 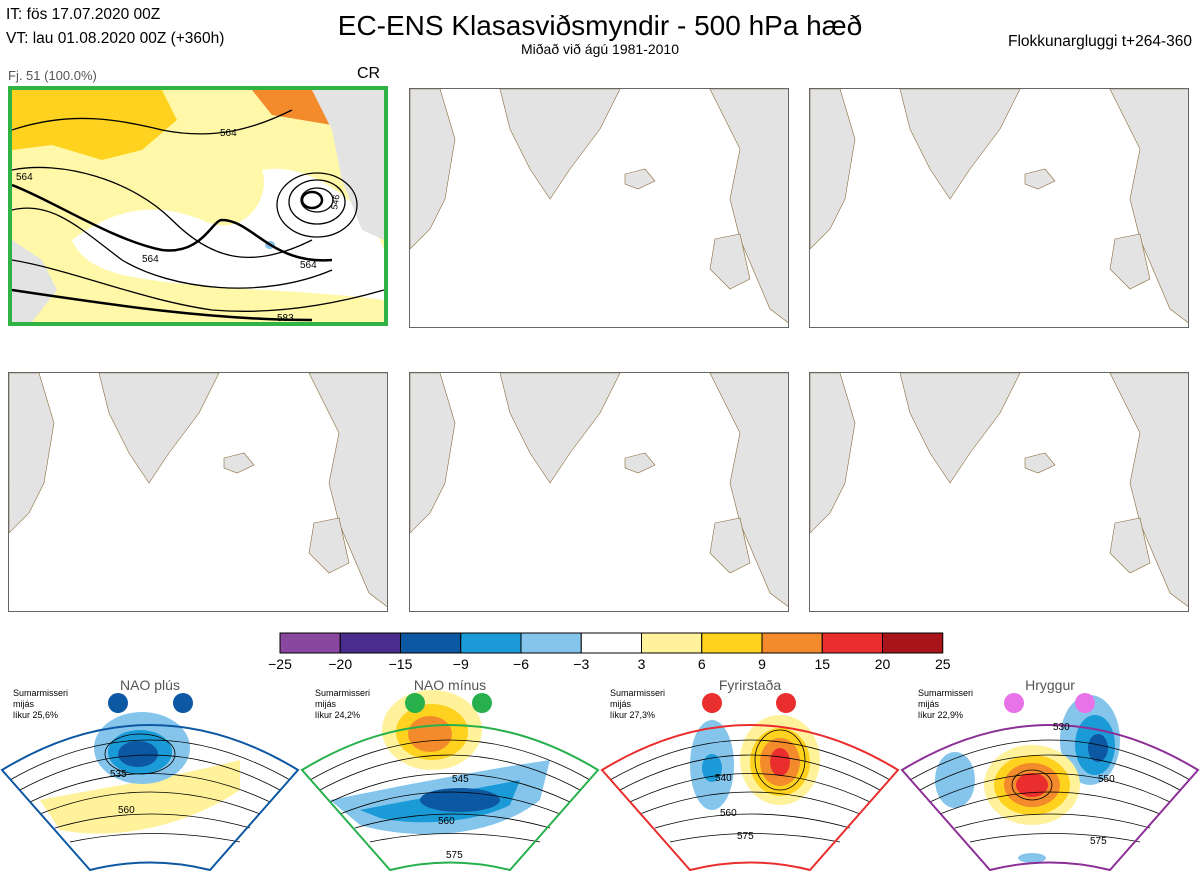 What do you see at coordinates (701, 664) in the screenshot?
I see `colorbar-tick: 6` at bounding box center [701, 664].